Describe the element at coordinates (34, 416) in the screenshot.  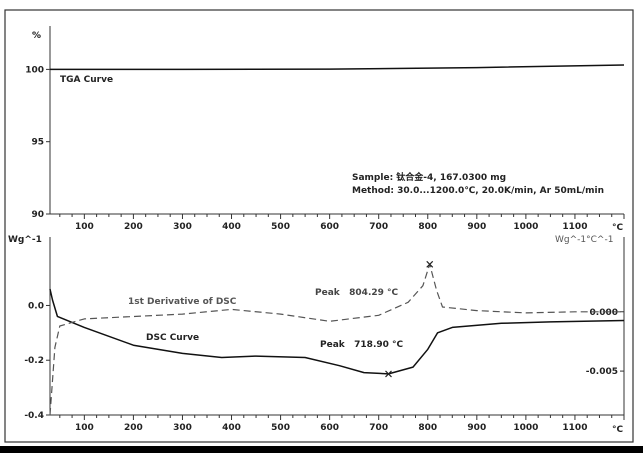
I see `y-tick-label: -0.4` at that location.